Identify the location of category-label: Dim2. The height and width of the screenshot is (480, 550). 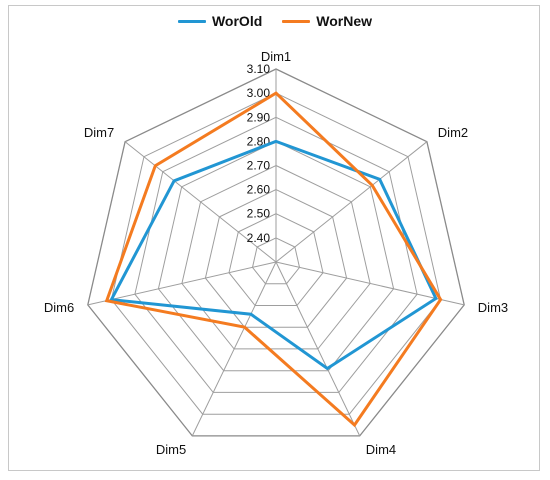
(453, 132).